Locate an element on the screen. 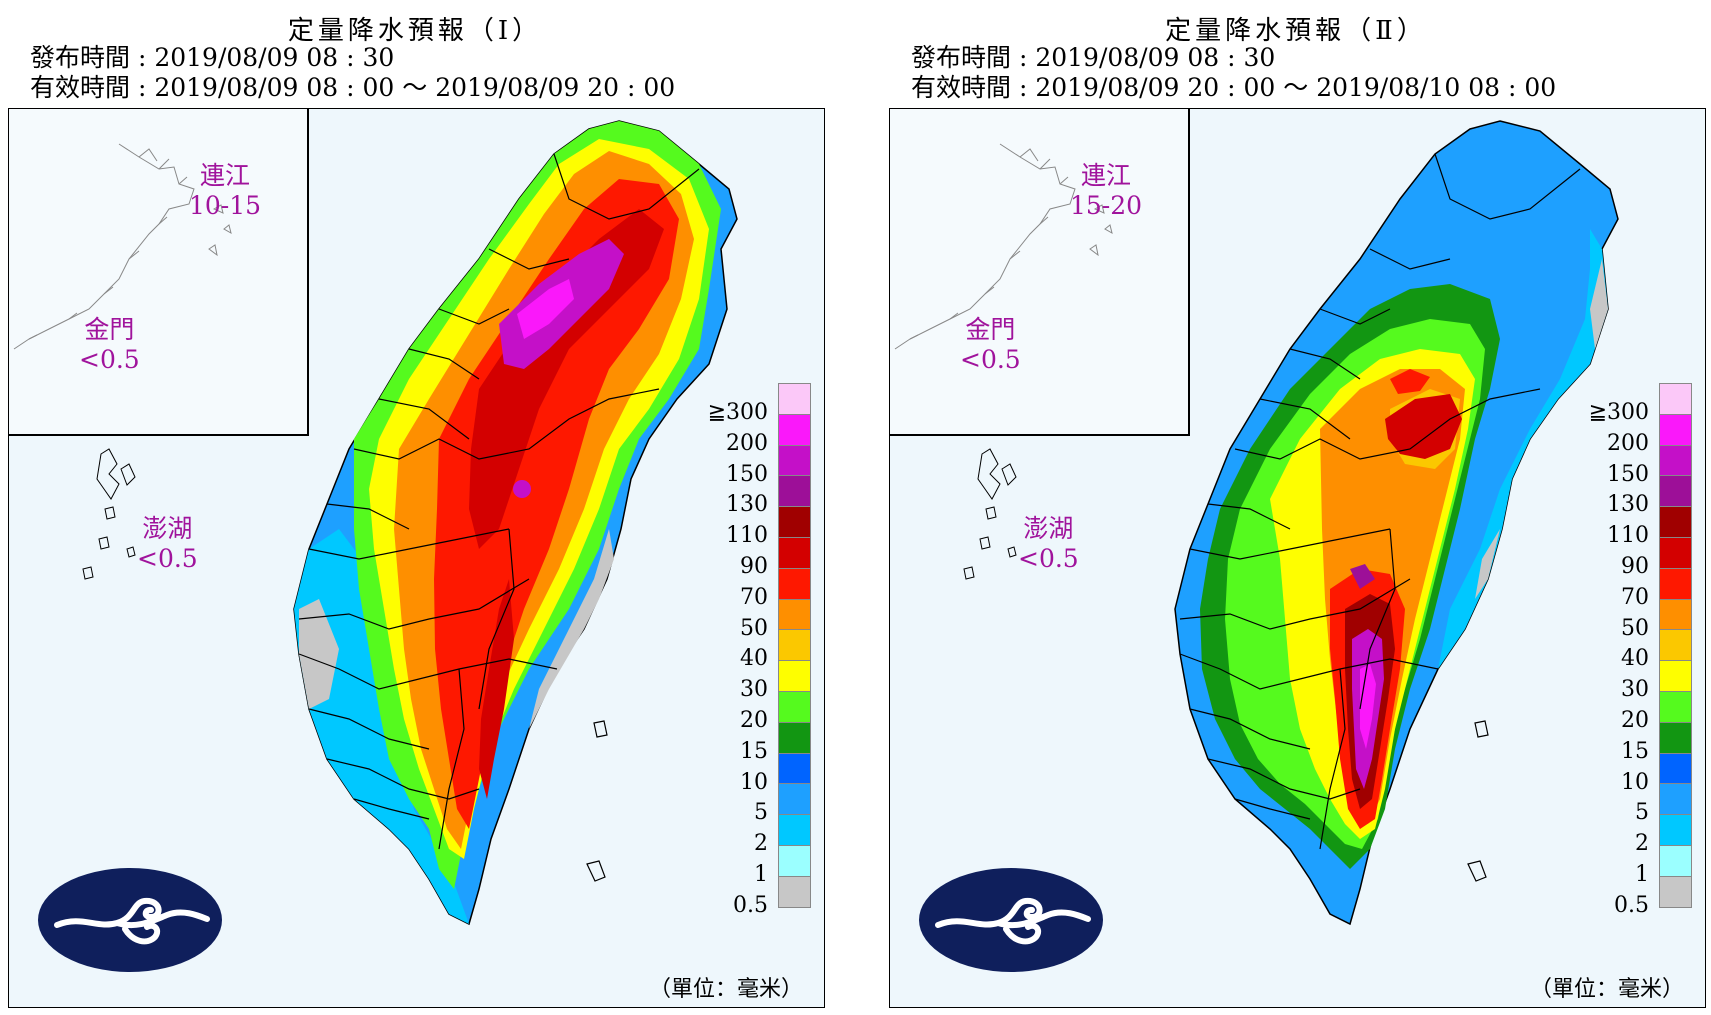 The image size is (1711, 1015). lienchiang-label: 連江 10-15 is located at coordinates (225, 190).